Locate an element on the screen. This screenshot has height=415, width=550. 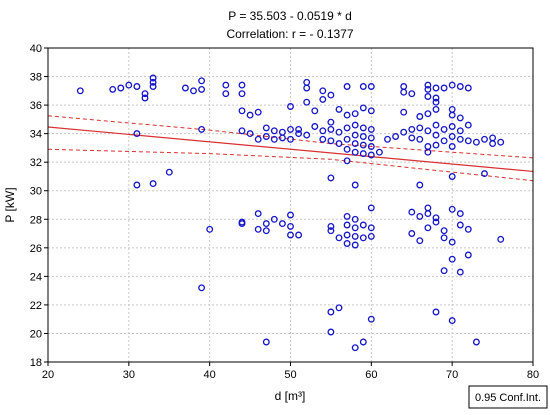
y-tick-label: 36 is located at coordinates (36, 106).